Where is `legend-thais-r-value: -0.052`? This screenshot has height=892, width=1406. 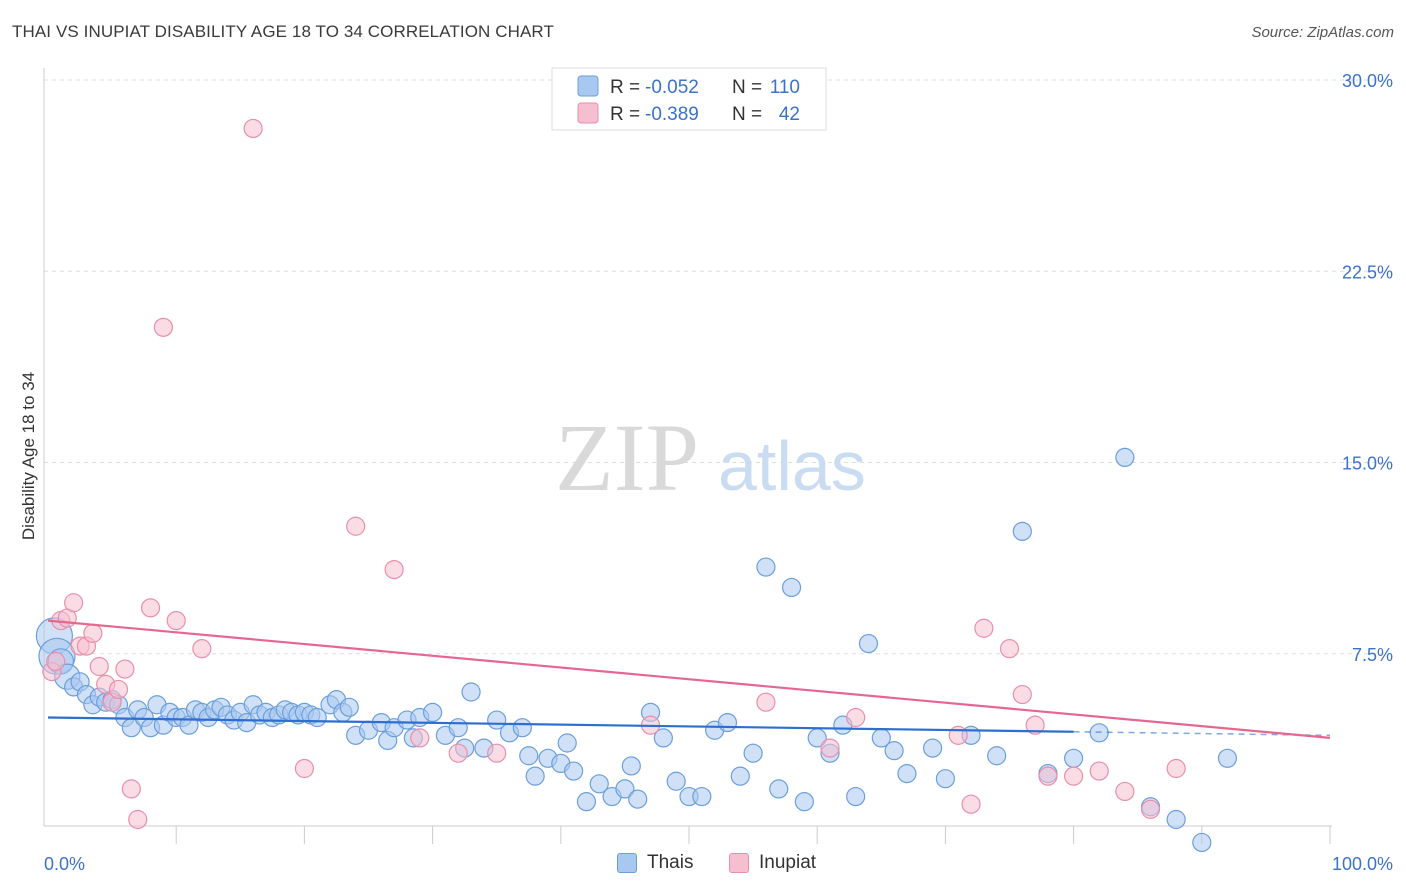 legend-thais-r-value: -0.052 is located at coordinates (672, 87).